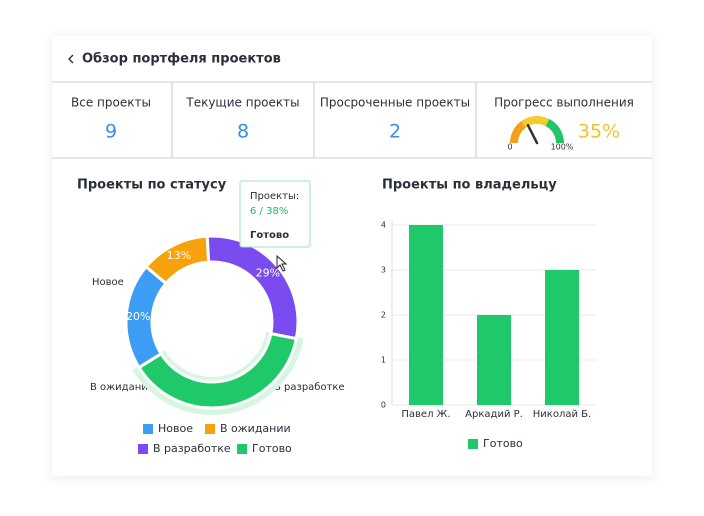 This screenshot has width=704, height=516. What do you see at coordinates (269, 235) in the screenshot?
I see `tooltip-category: Готово` at bounding box center [269, 235].